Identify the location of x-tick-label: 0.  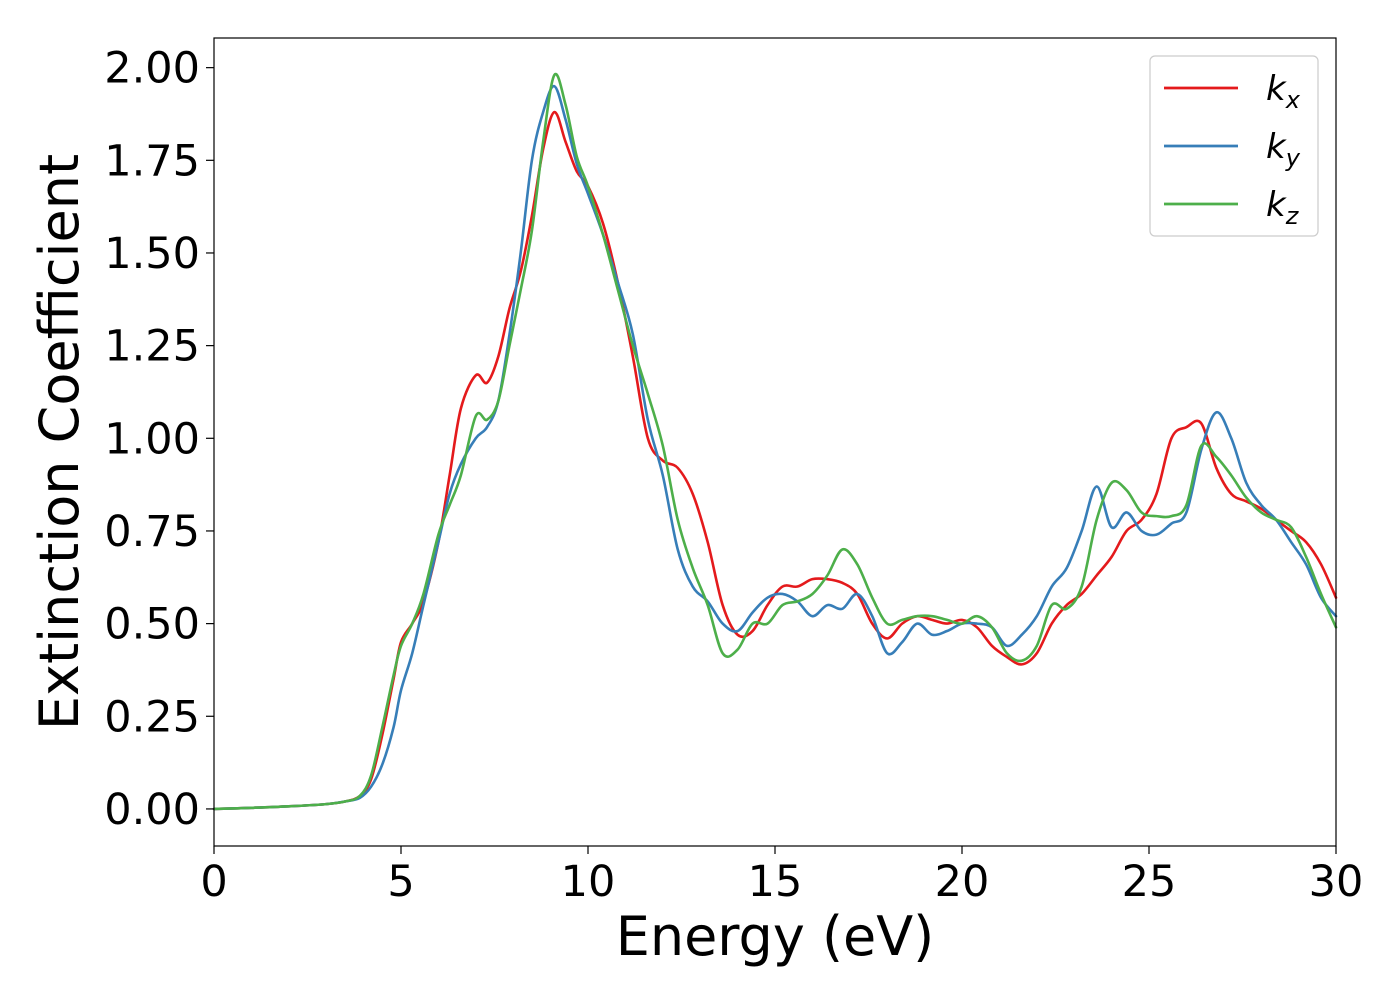
(213, 882).